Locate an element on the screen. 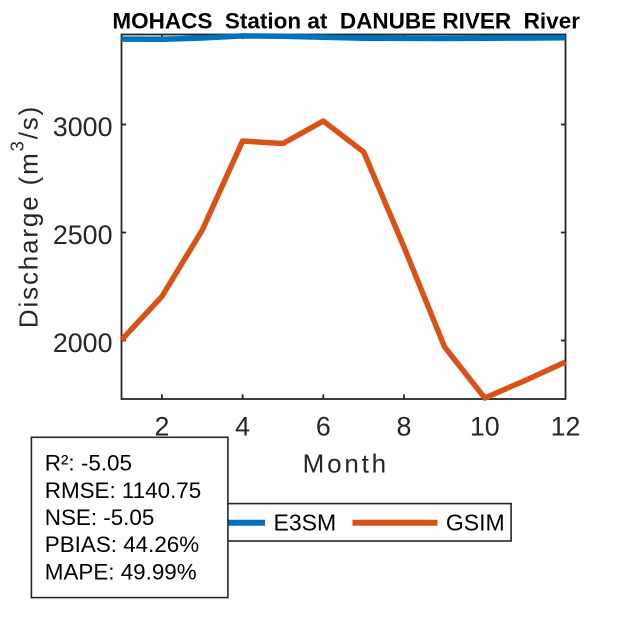  svg-text: 6 is located at coordinates (323, 427).